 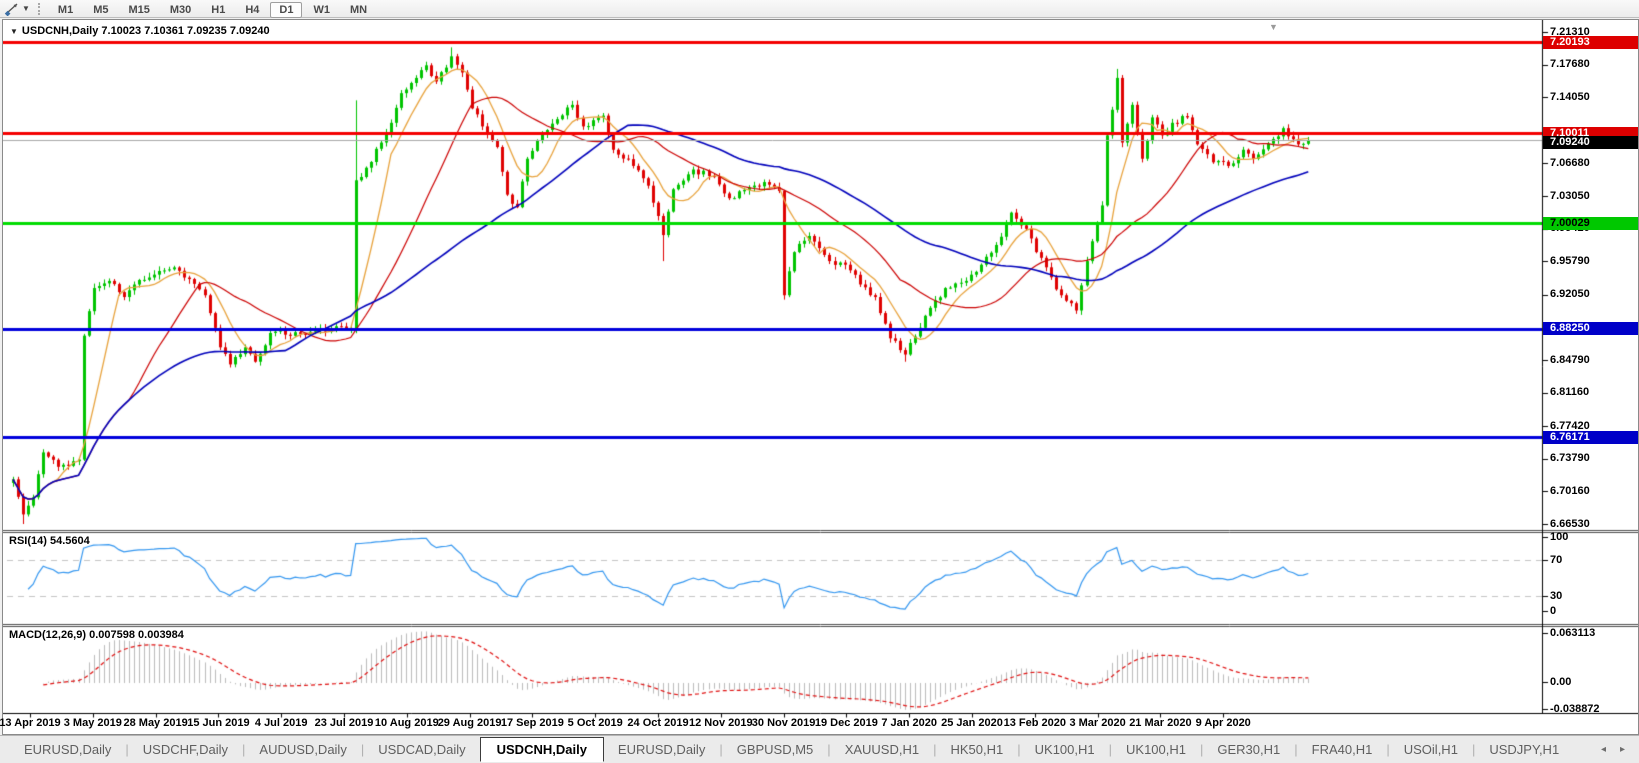 I want to click on chart-shift-marker-icon: ▼, so click(x=1273, y=27).